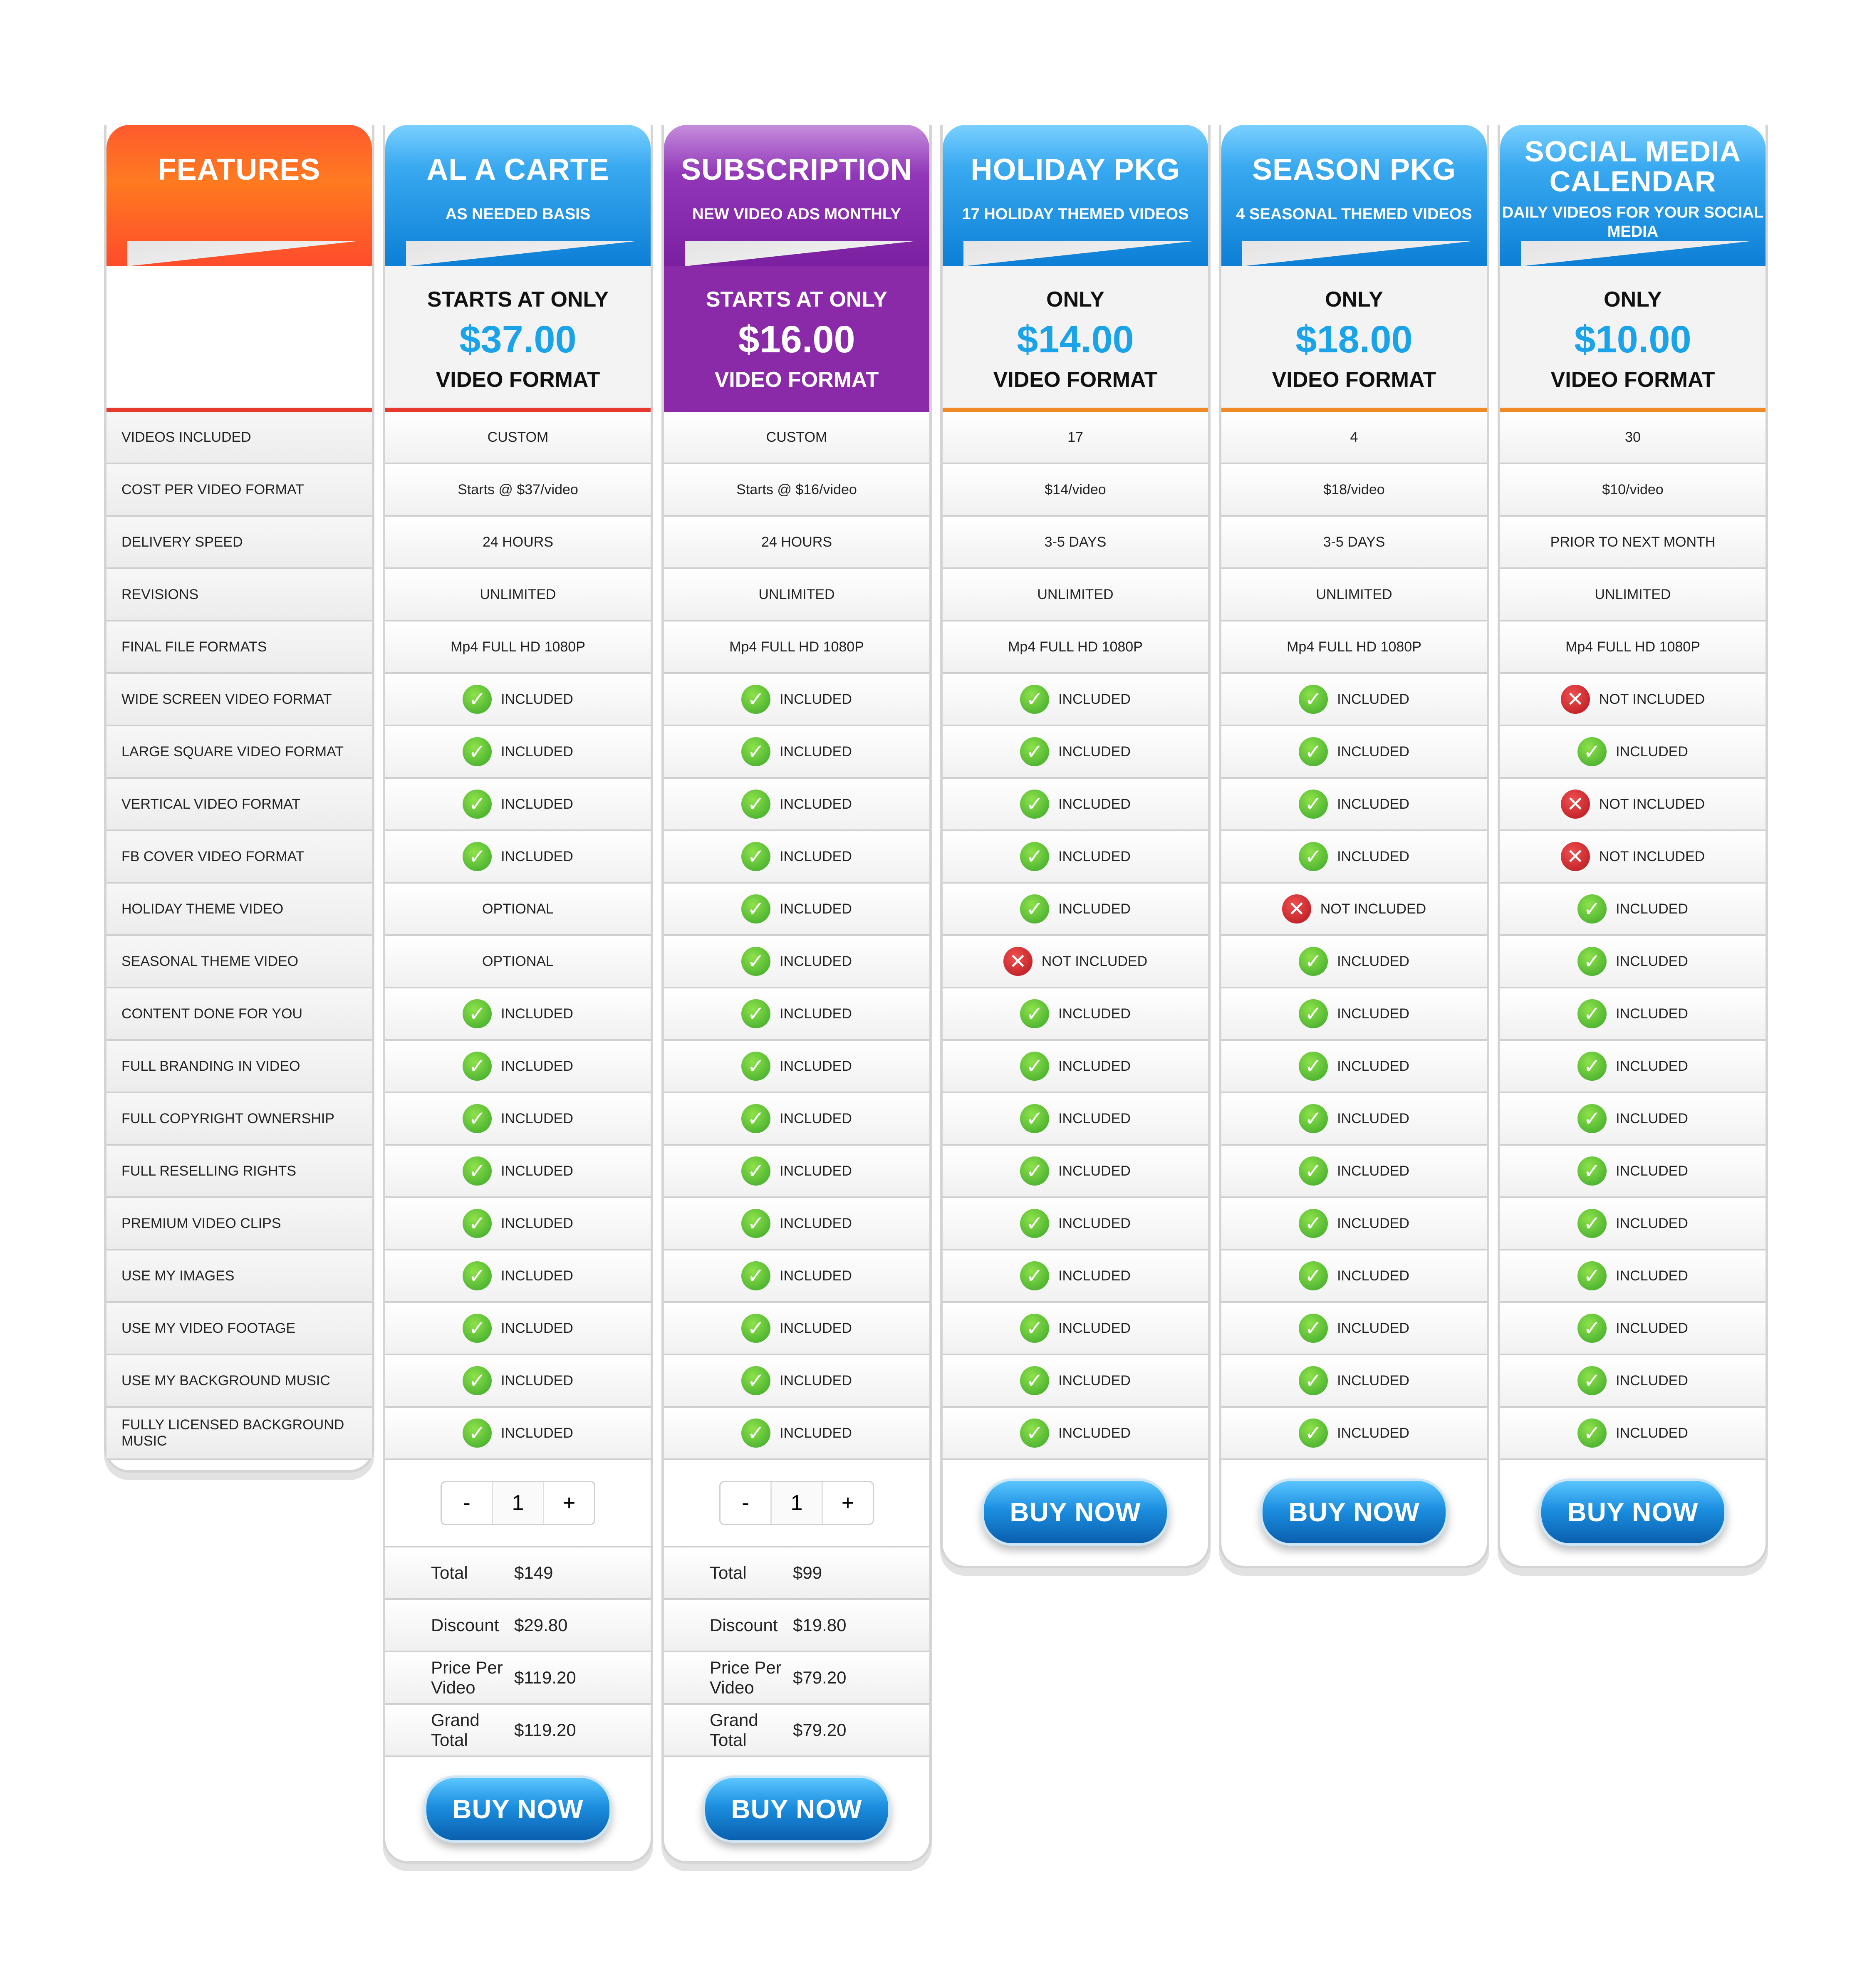 The height and width of the screenshot is (1988, 1872). Describe the element at coordinates (1075, 195) in the screenshot. I see `plan-header: HOLIDAY PKG 17 HOLIDAY THEMED VIDEOS` at that location.